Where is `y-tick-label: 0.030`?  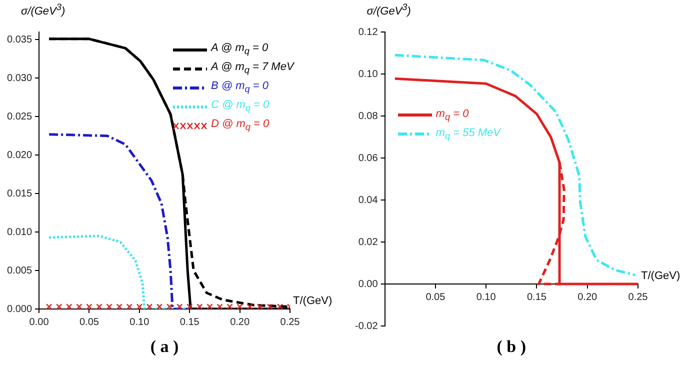 y-tick-label: 0.030 is located at coordinates (19, 78).